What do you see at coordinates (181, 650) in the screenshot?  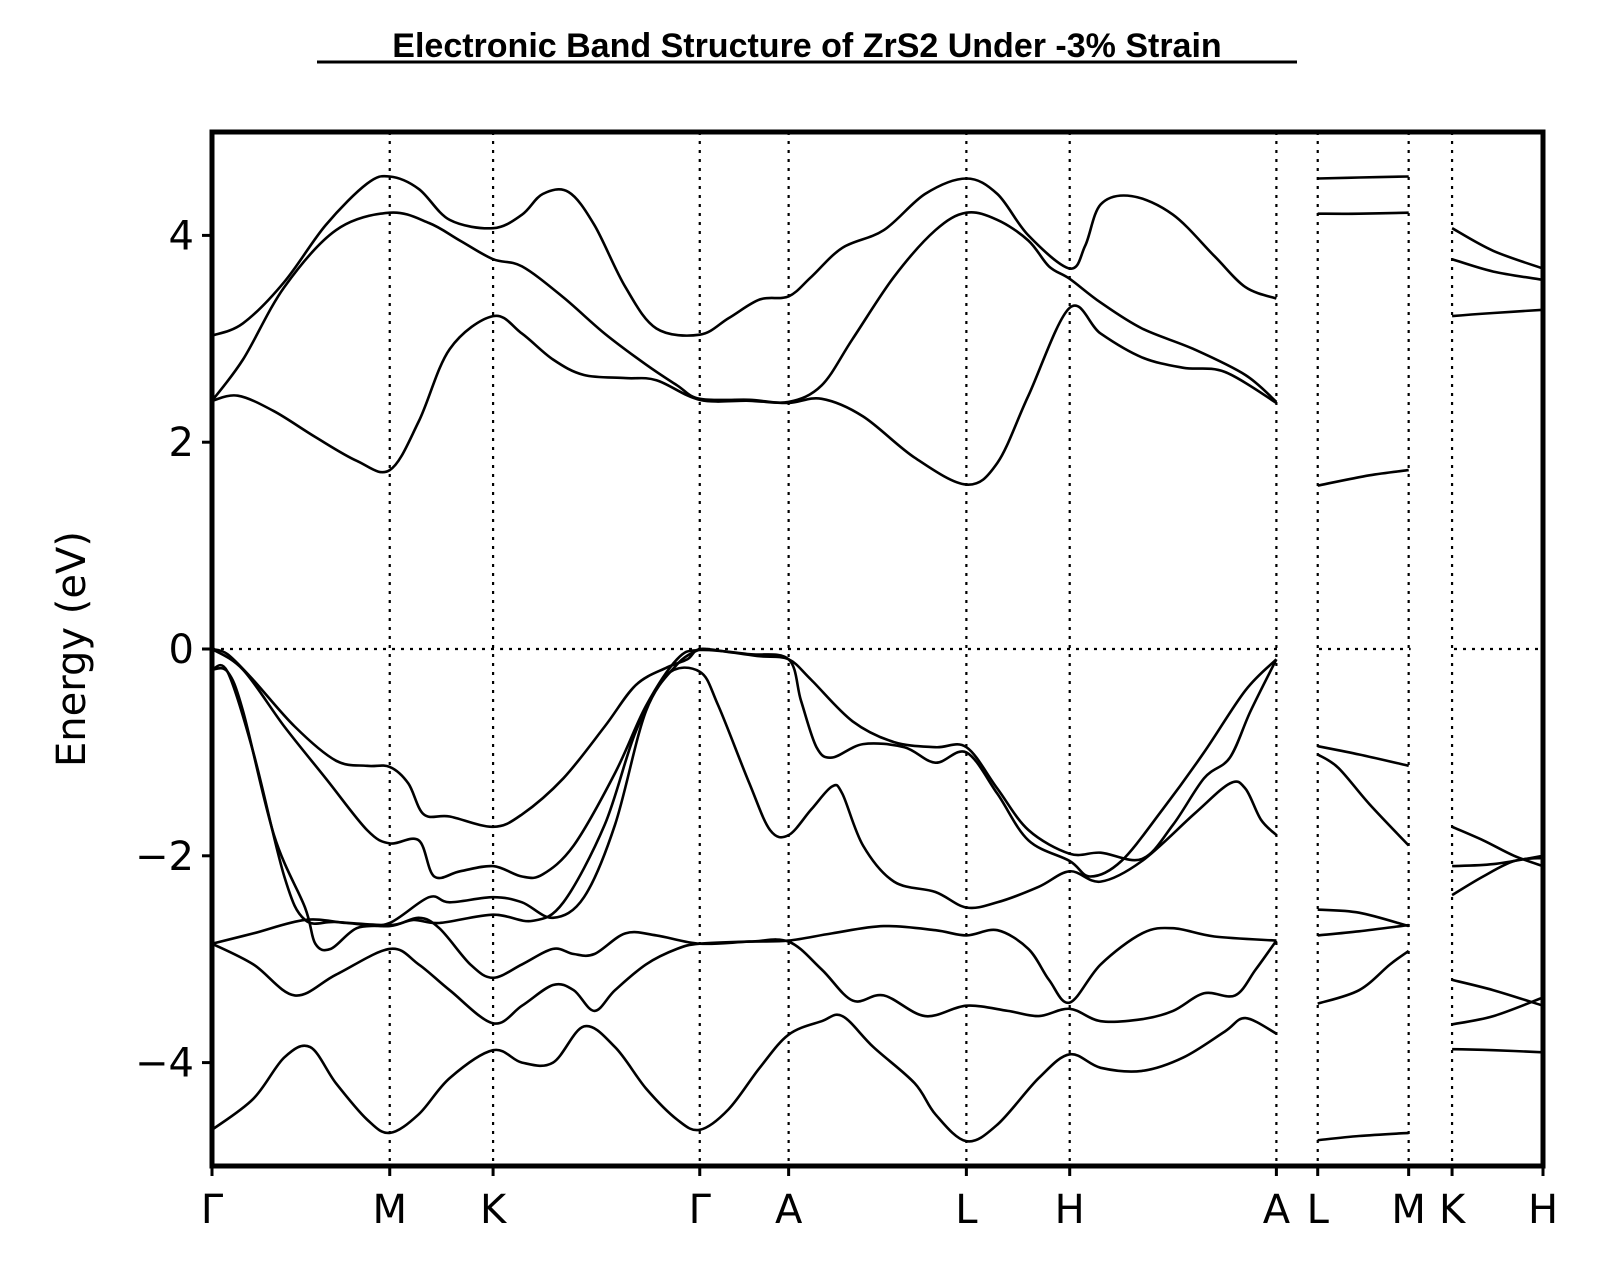 I see `y-tick-label: 0` at bounding box center [181, 650].